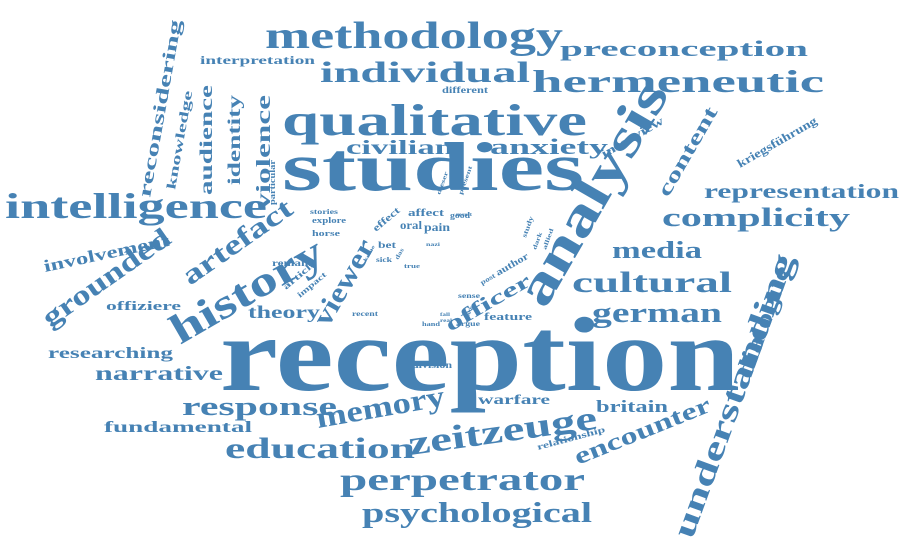  Describe the element at coordinates (514, 400) in the screenshot. I see `word-warfare: warfare` at that location.